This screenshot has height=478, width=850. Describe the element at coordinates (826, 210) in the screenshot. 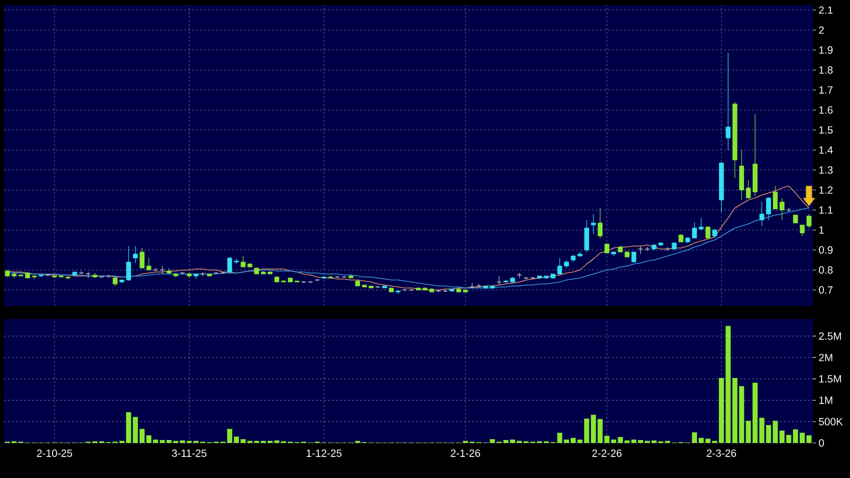

I see `y-tick-label: 1.1` at that location.